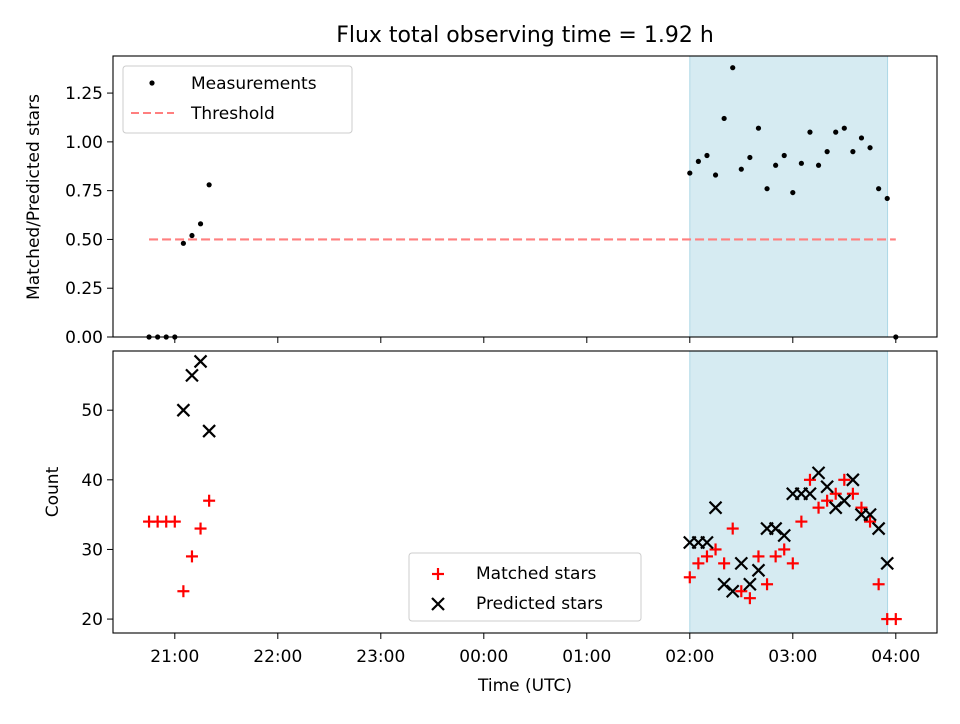 The height and width of the screenshot is (724, 960). What do you see at coordinates (174, 657) in the screenshot?
I see `x-tick-label: 21:00` at bounding box center [174, 657].